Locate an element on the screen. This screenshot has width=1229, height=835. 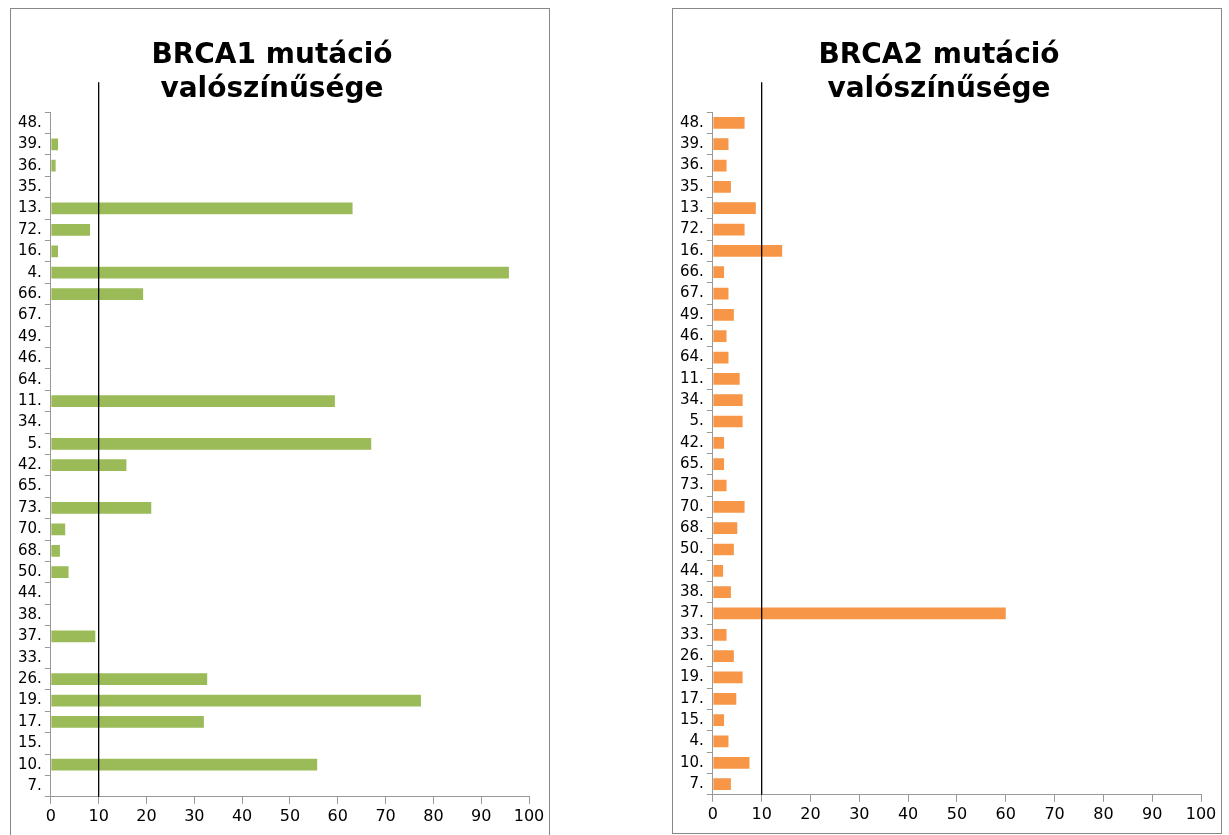
y-tick-label: 65. is located at coordinates (692, 463).